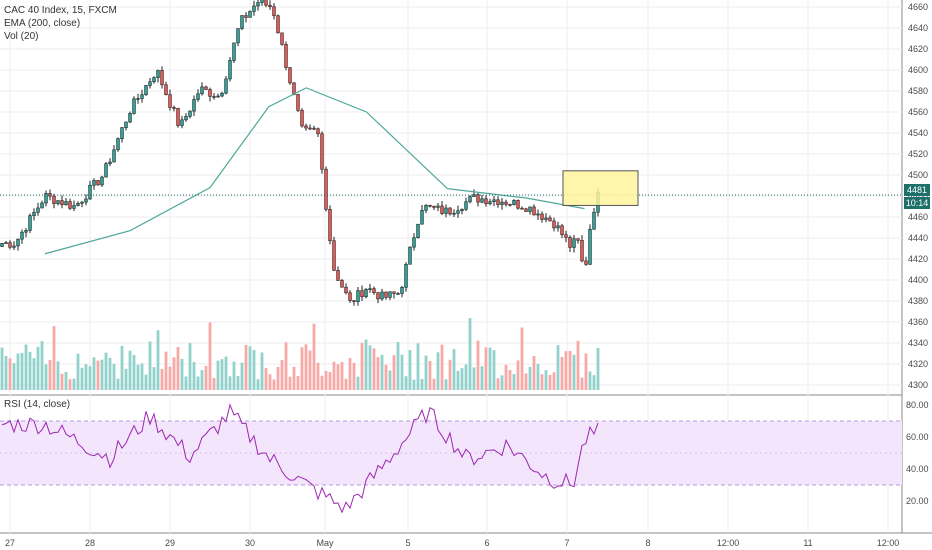  What do you see at coordinates (917, 501) in the screenshot?
I see `rsi-tick-label: 20.00` at bounding box center [917, 501].